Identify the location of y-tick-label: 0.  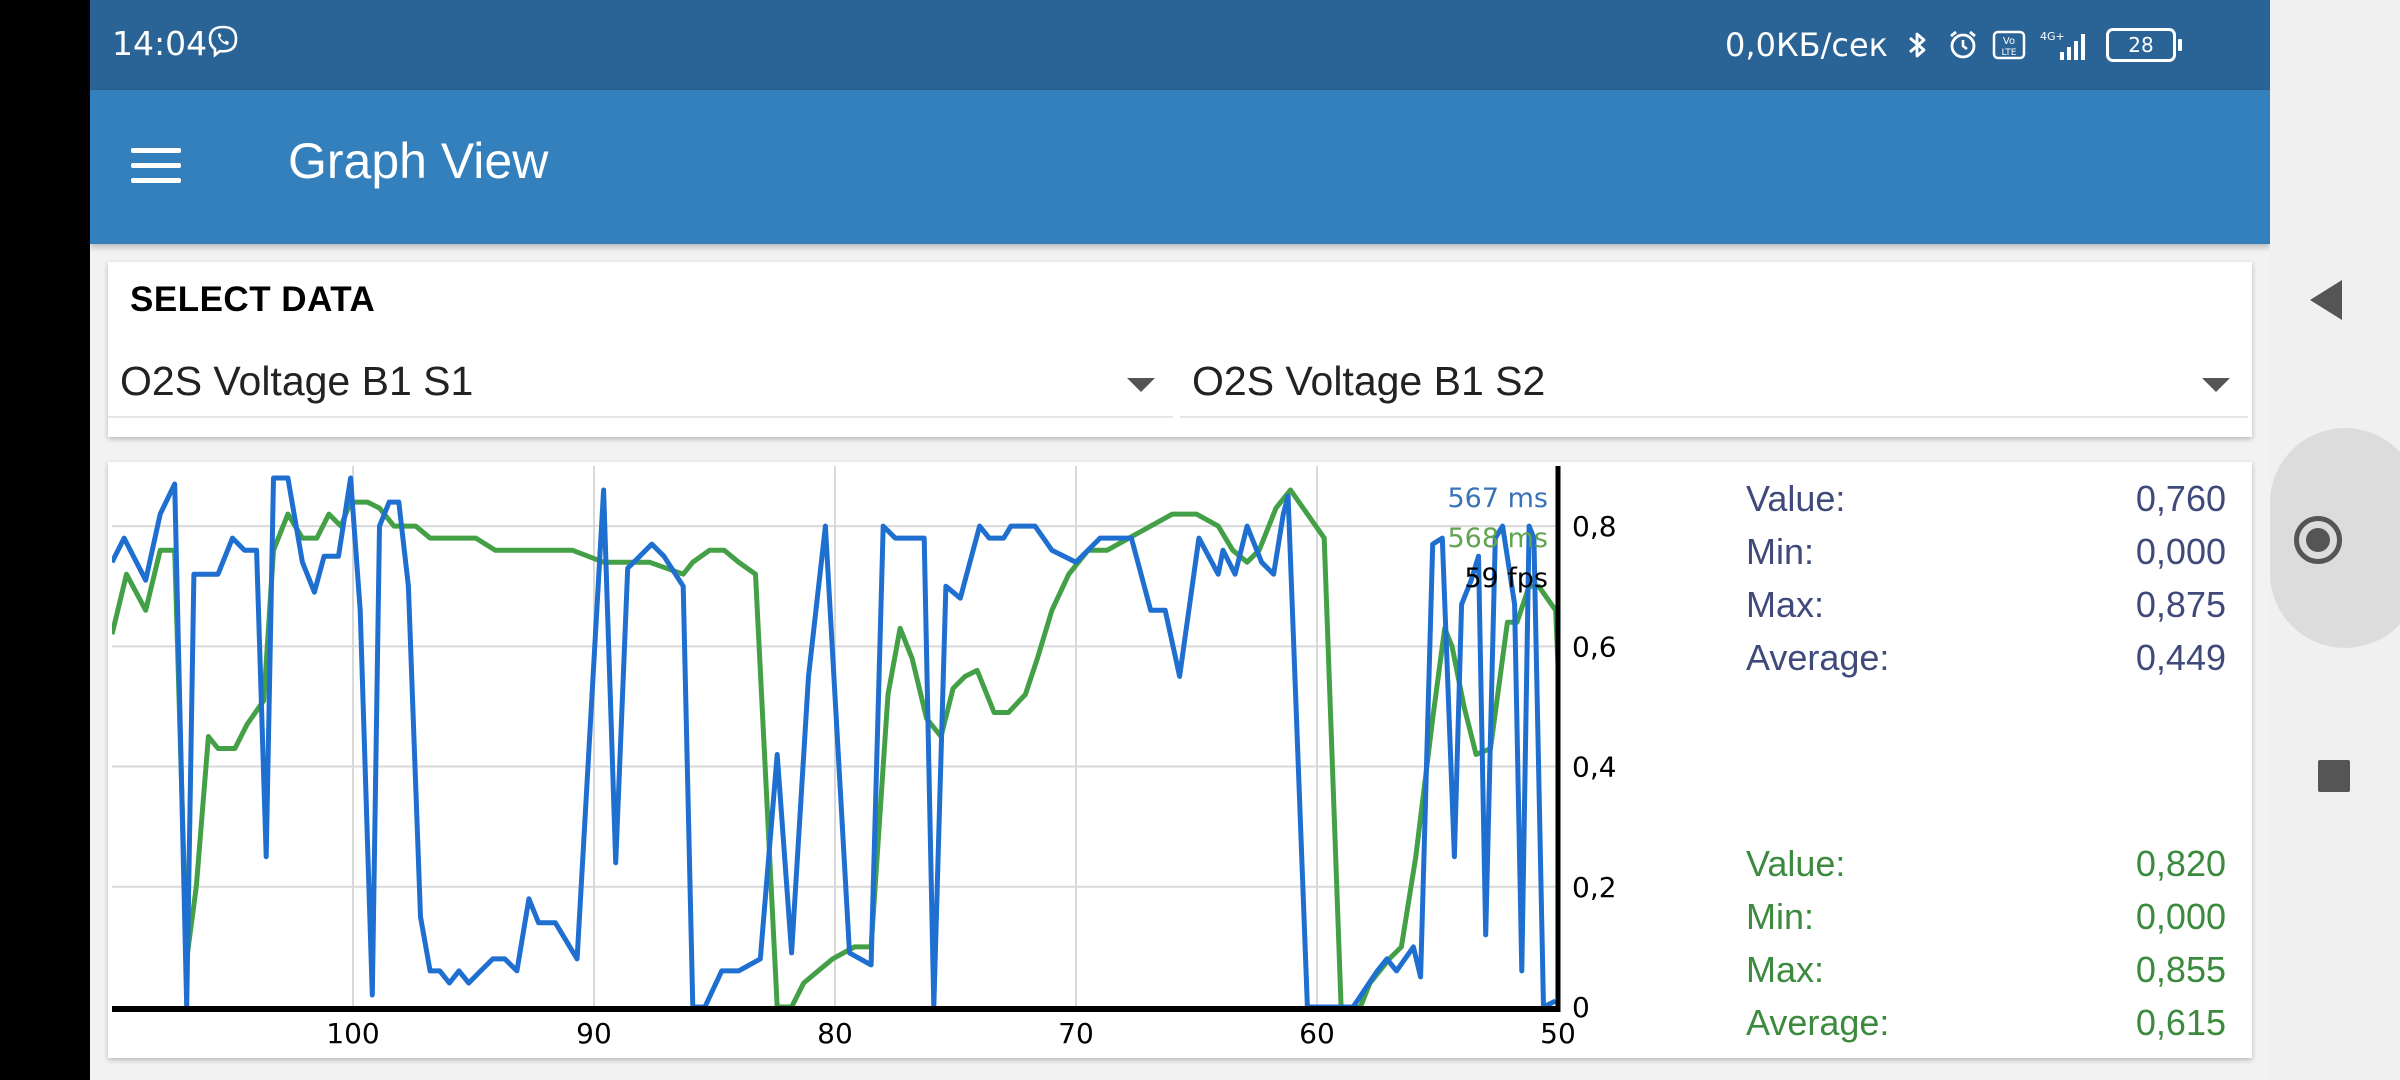
(1581, 1007).